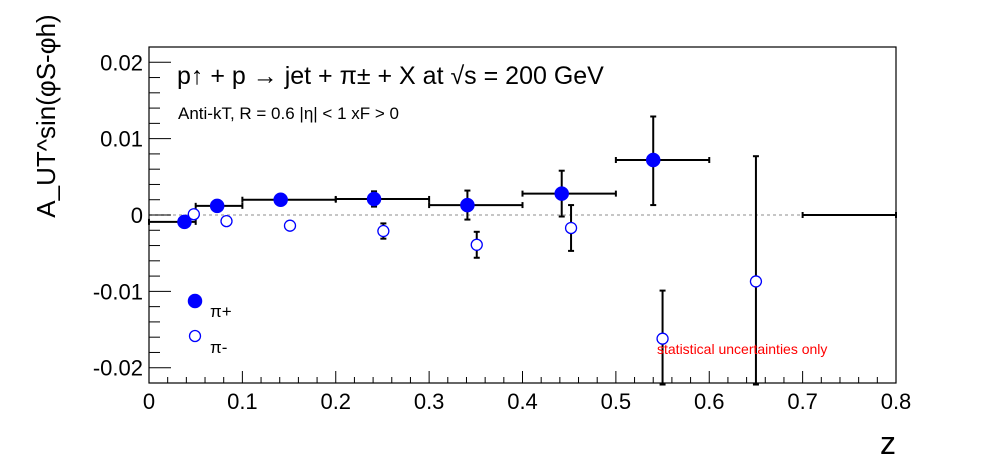 The image size is (996, 472). Describe the element at coordinates (802, 401) in the screenshot. I see `x-tick-label: 0.7` at that location.